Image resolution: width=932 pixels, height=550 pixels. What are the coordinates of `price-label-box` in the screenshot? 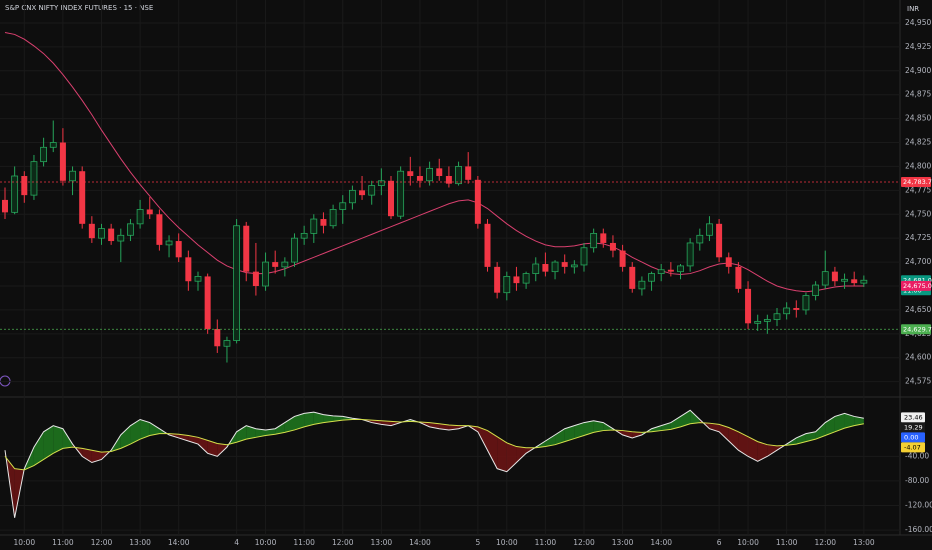 It's located at (916, 329).